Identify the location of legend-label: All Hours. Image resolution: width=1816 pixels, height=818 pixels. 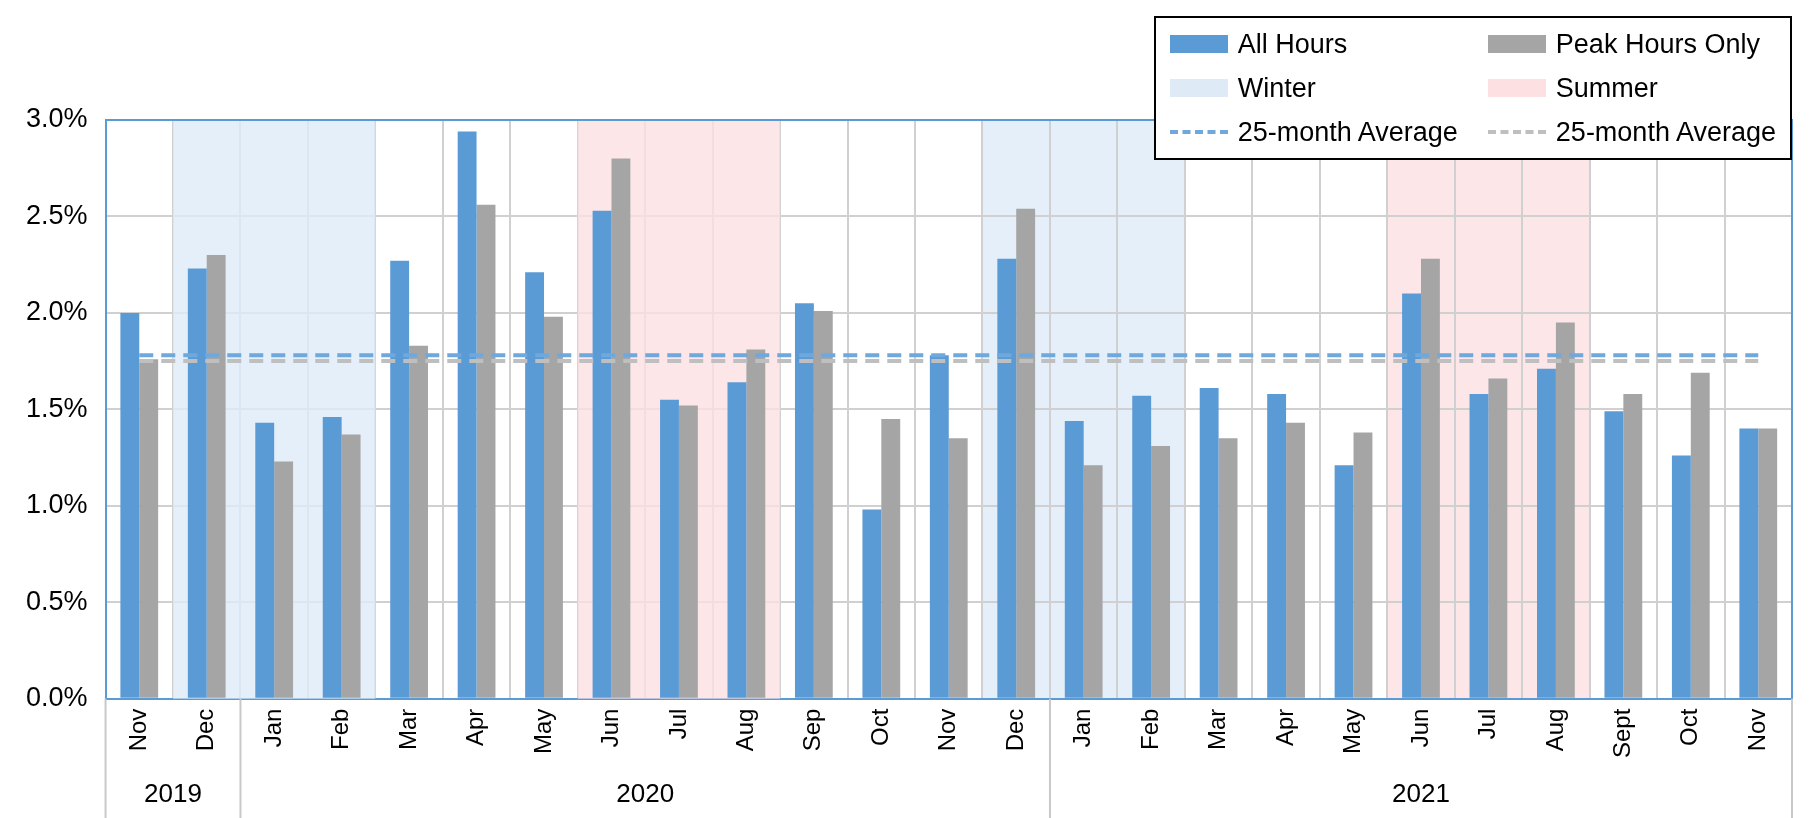
(1292, 44).